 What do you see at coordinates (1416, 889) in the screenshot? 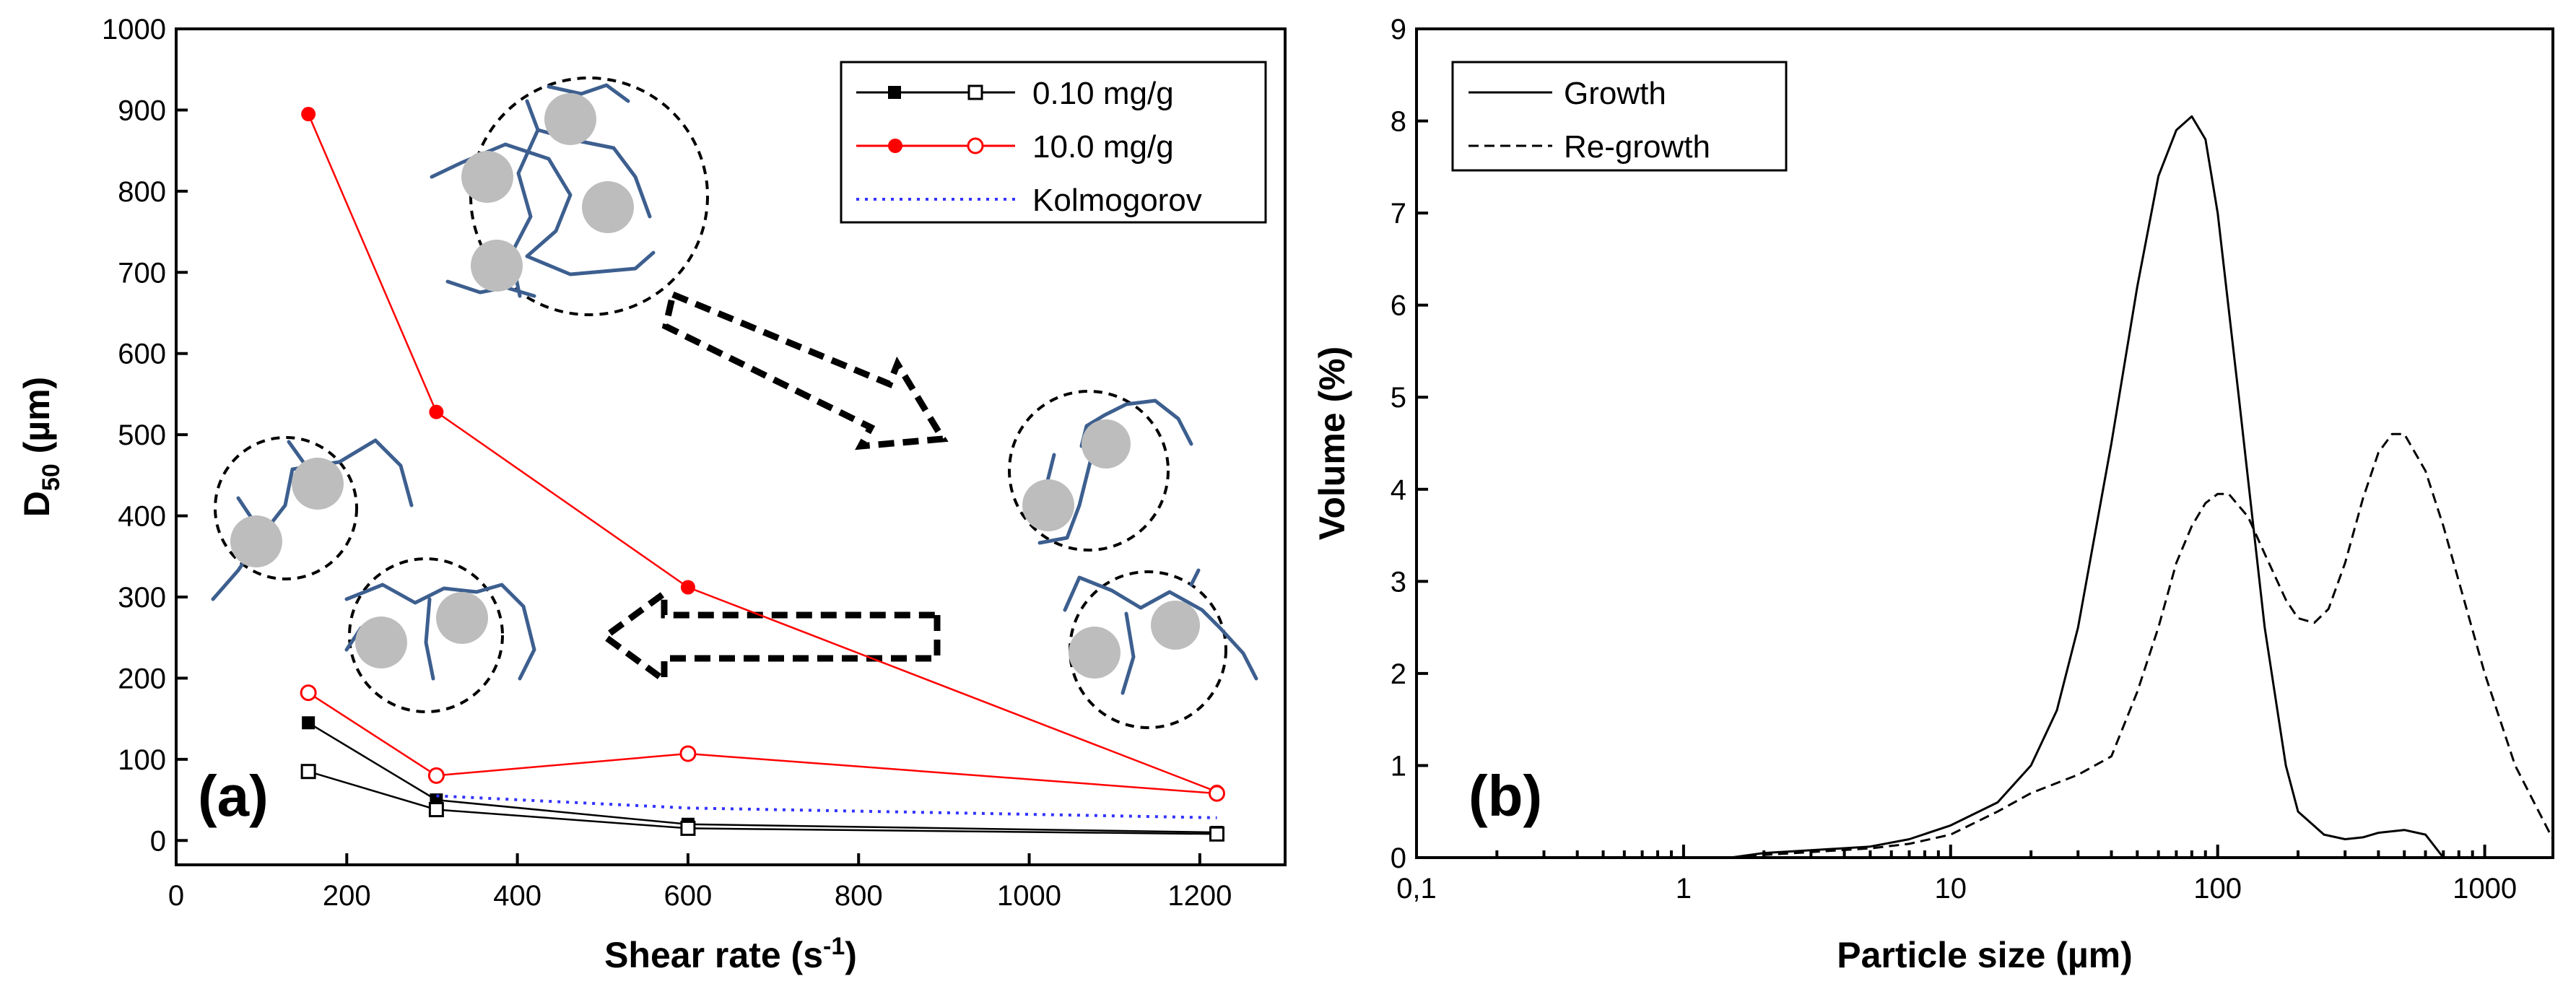
I see `panel-b-x-tick-label: 0,1` at bounding box center [1416, 889].